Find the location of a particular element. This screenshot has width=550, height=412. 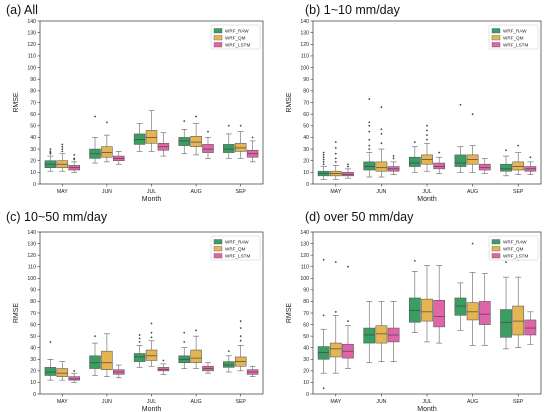

panel-title: (a) All is located at coordinates (22, 10).